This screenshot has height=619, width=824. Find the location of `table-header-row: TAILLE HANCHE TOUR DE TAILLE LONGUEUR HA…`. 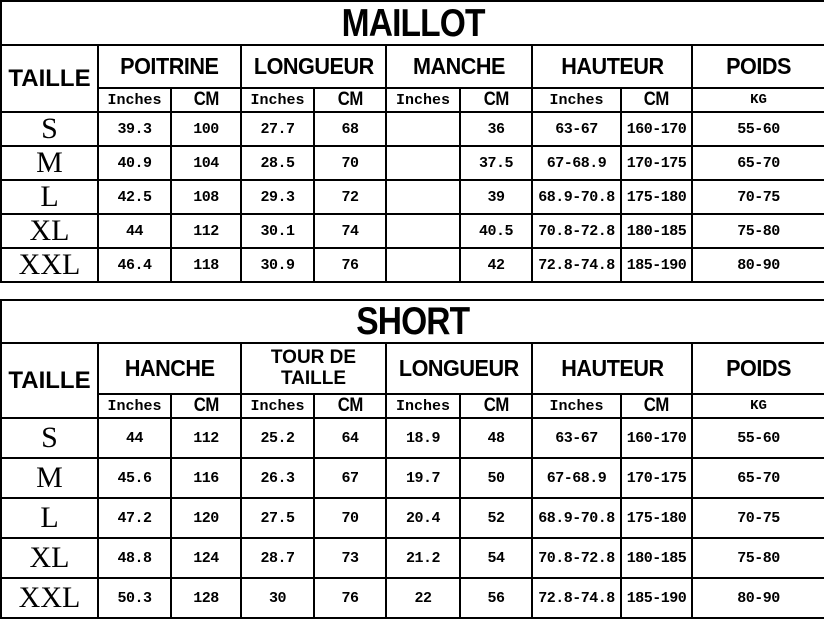

table-header-row: TAILLE HANCHE TOUR DE TAILLE LONGUEUR HA… is located at coordinates (412, 380).